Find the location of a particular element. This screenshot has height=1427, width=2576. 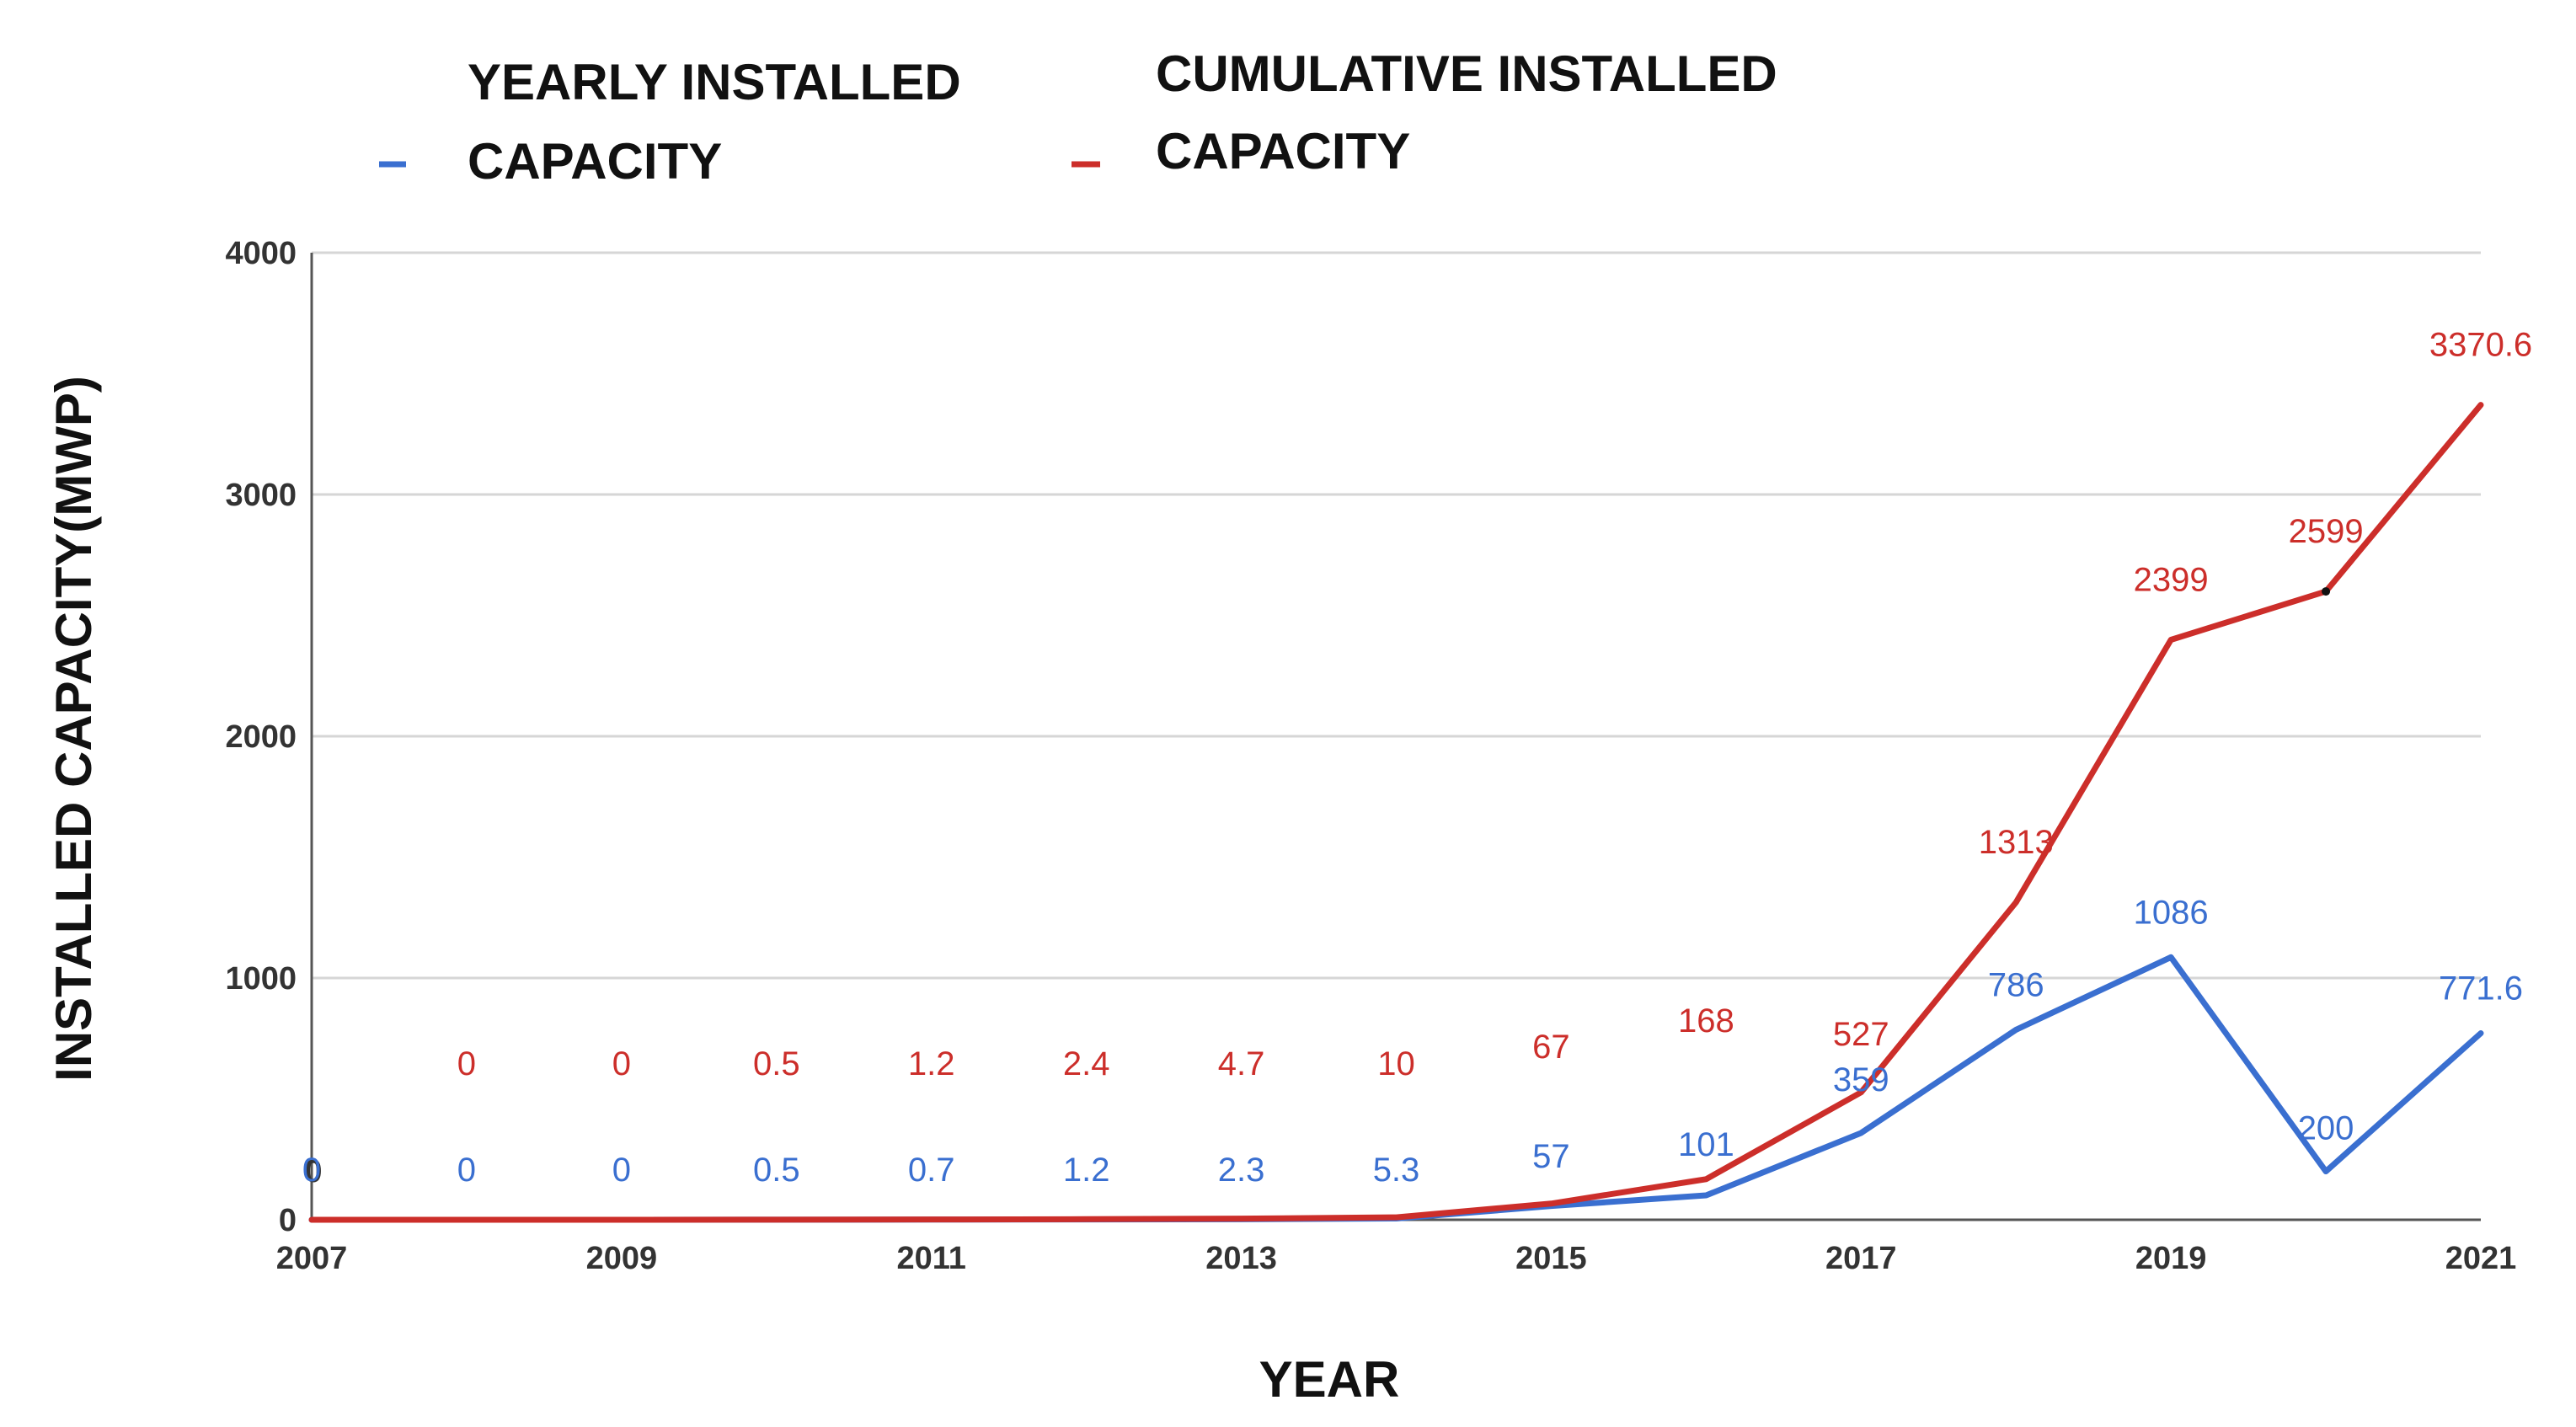

data-label-cumulative-2020: 2599 is located at coordinates (2326, 532).